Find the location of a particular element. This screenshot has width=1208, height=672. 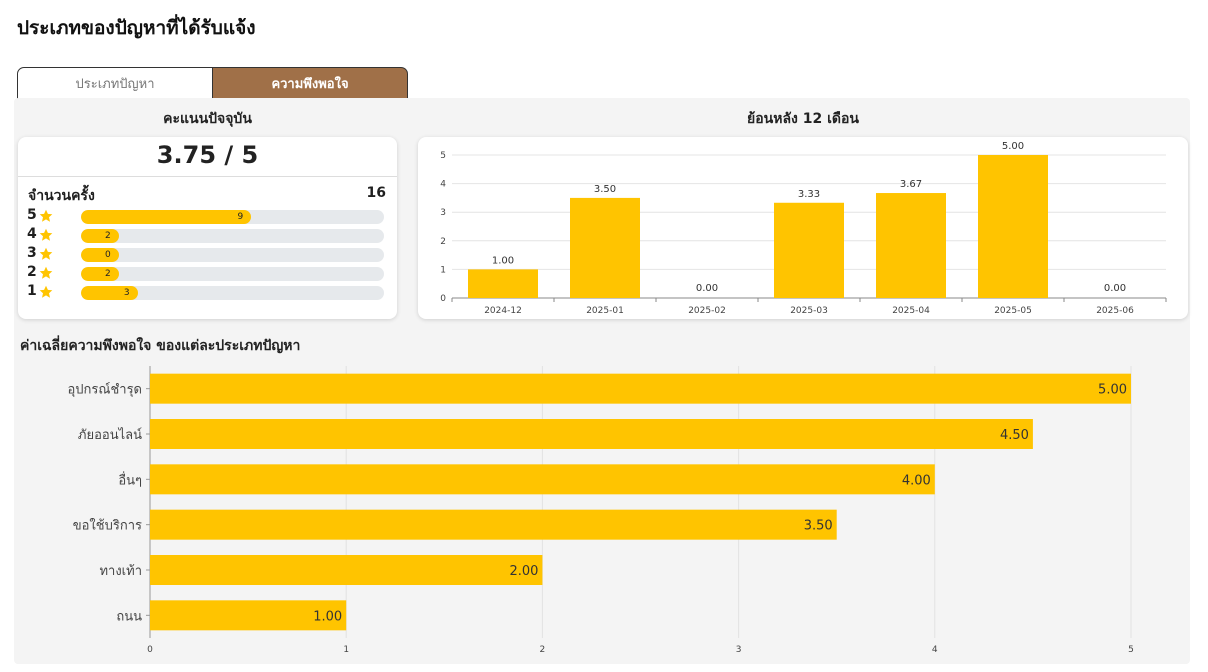

rating-label: 4 is located at coordinates (32, 234).